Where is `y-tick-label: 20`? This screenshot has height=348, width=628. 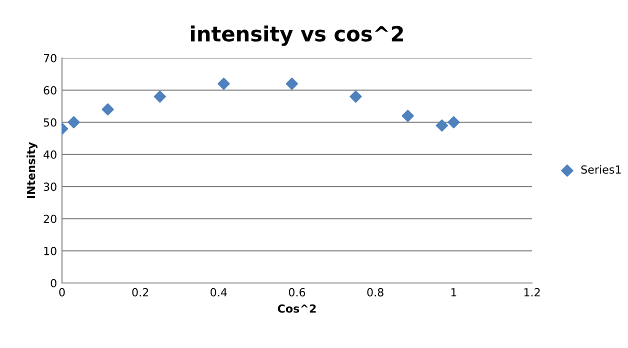 y-tick-label: 20 is located at coordinates (50, 219).